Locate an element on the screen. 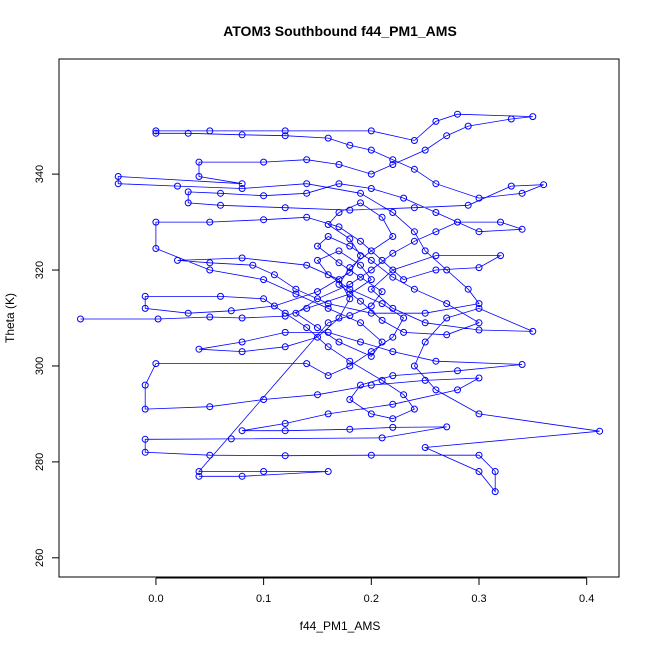 This screenshot has height=650, width=650. x-tick-label: 0.4 is located at coordinates (586, 599).